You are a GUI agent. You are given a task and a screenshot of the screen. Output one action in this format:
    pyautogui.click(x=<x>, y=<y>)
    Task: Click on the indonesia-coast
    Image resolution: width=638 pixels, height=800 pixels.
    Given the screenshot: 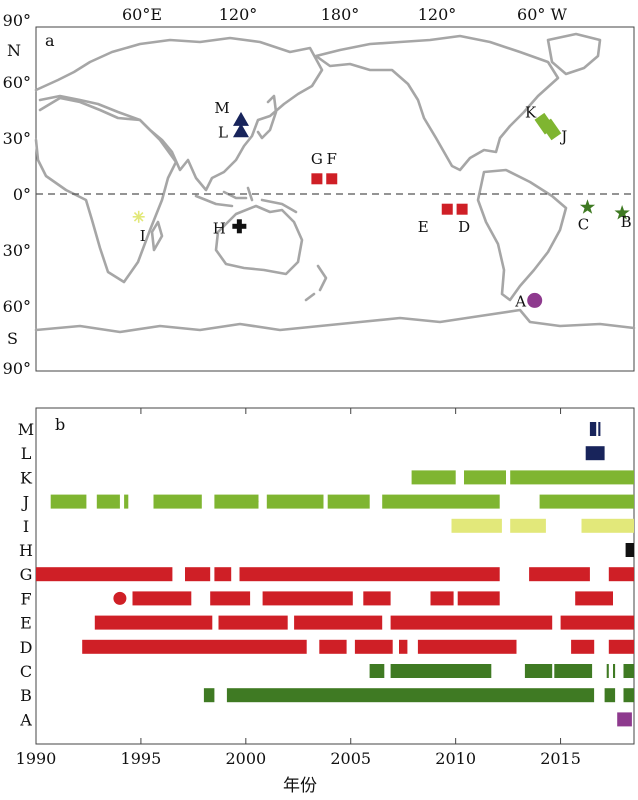 What is the action you would take?
    pyautogui.click(x=246, y=200)
    